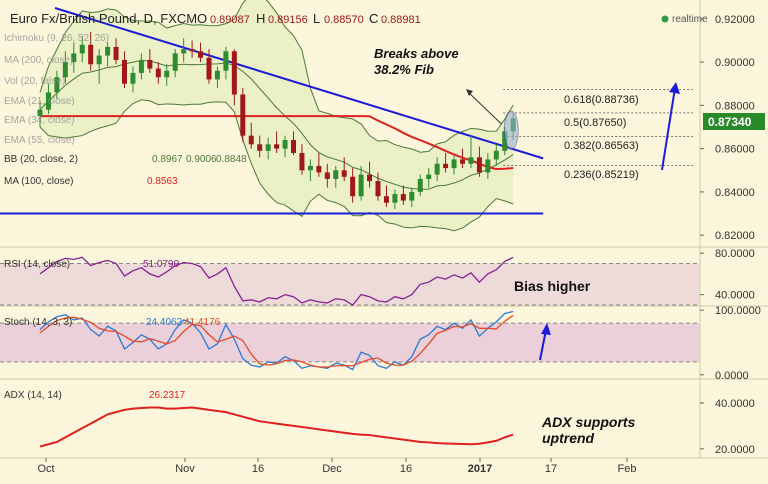 The height and width of the screenshot is (484, 768). What do you see at coordinates (568, 438) in the screenshot?
I see `annotation-adx-line2: uptrend` at bounding box center [568, 438].